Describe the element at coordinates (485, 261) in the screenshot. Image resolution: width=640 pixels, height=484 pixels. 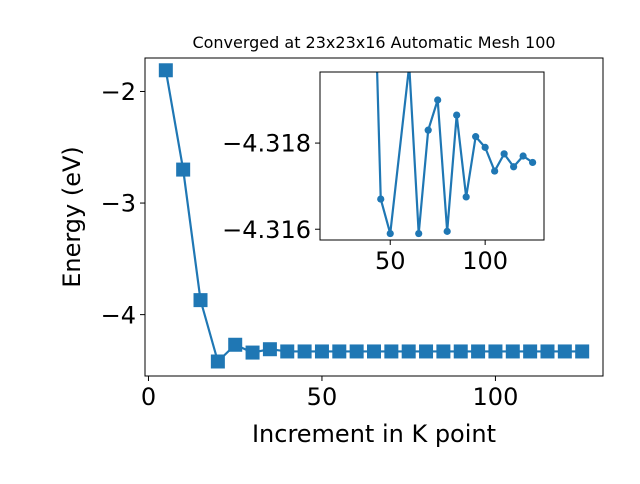
I see `inset-x-tick-label: 100` at that location.